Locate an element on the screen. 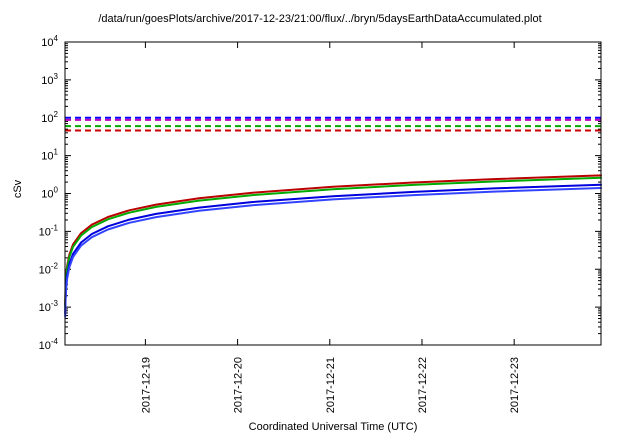 Image resolution: width=640 pixels, height=448 pixels. y-tick-label: 10⁻⁴ is located at coordinates (49, 344).